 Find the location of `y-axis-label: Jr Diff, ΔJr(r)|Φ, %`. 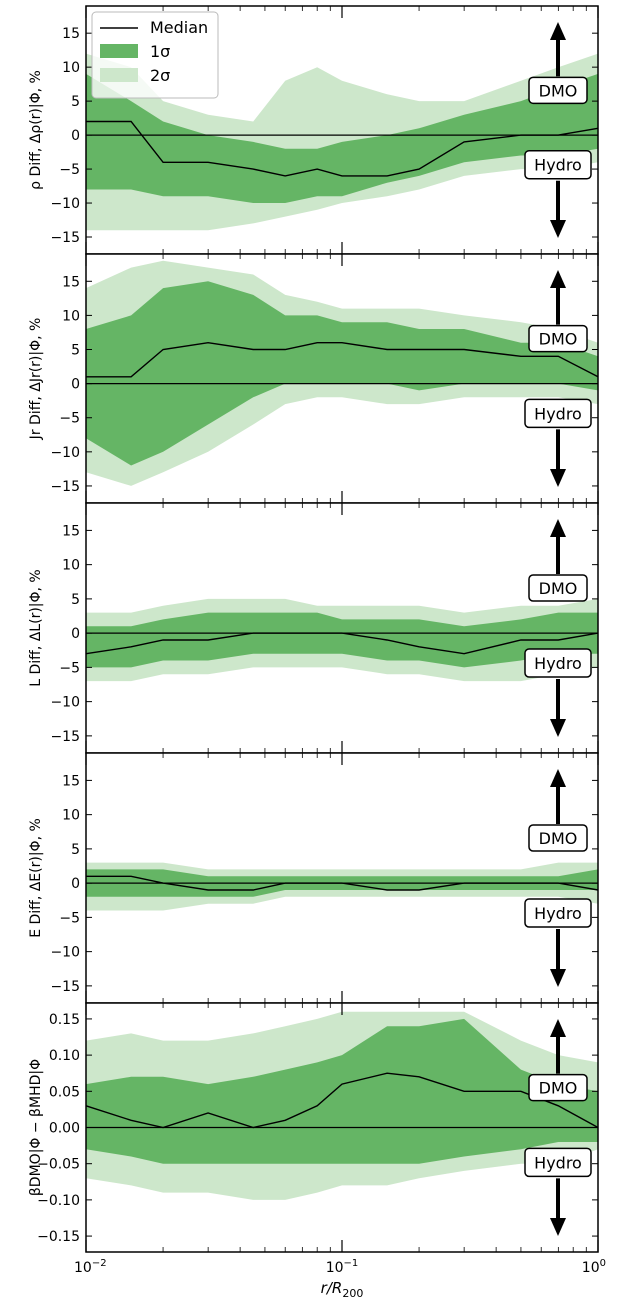

y-axis-label: Jr Diff, ΔJr(r)|Φ, % is located at coordinates (36, 379).